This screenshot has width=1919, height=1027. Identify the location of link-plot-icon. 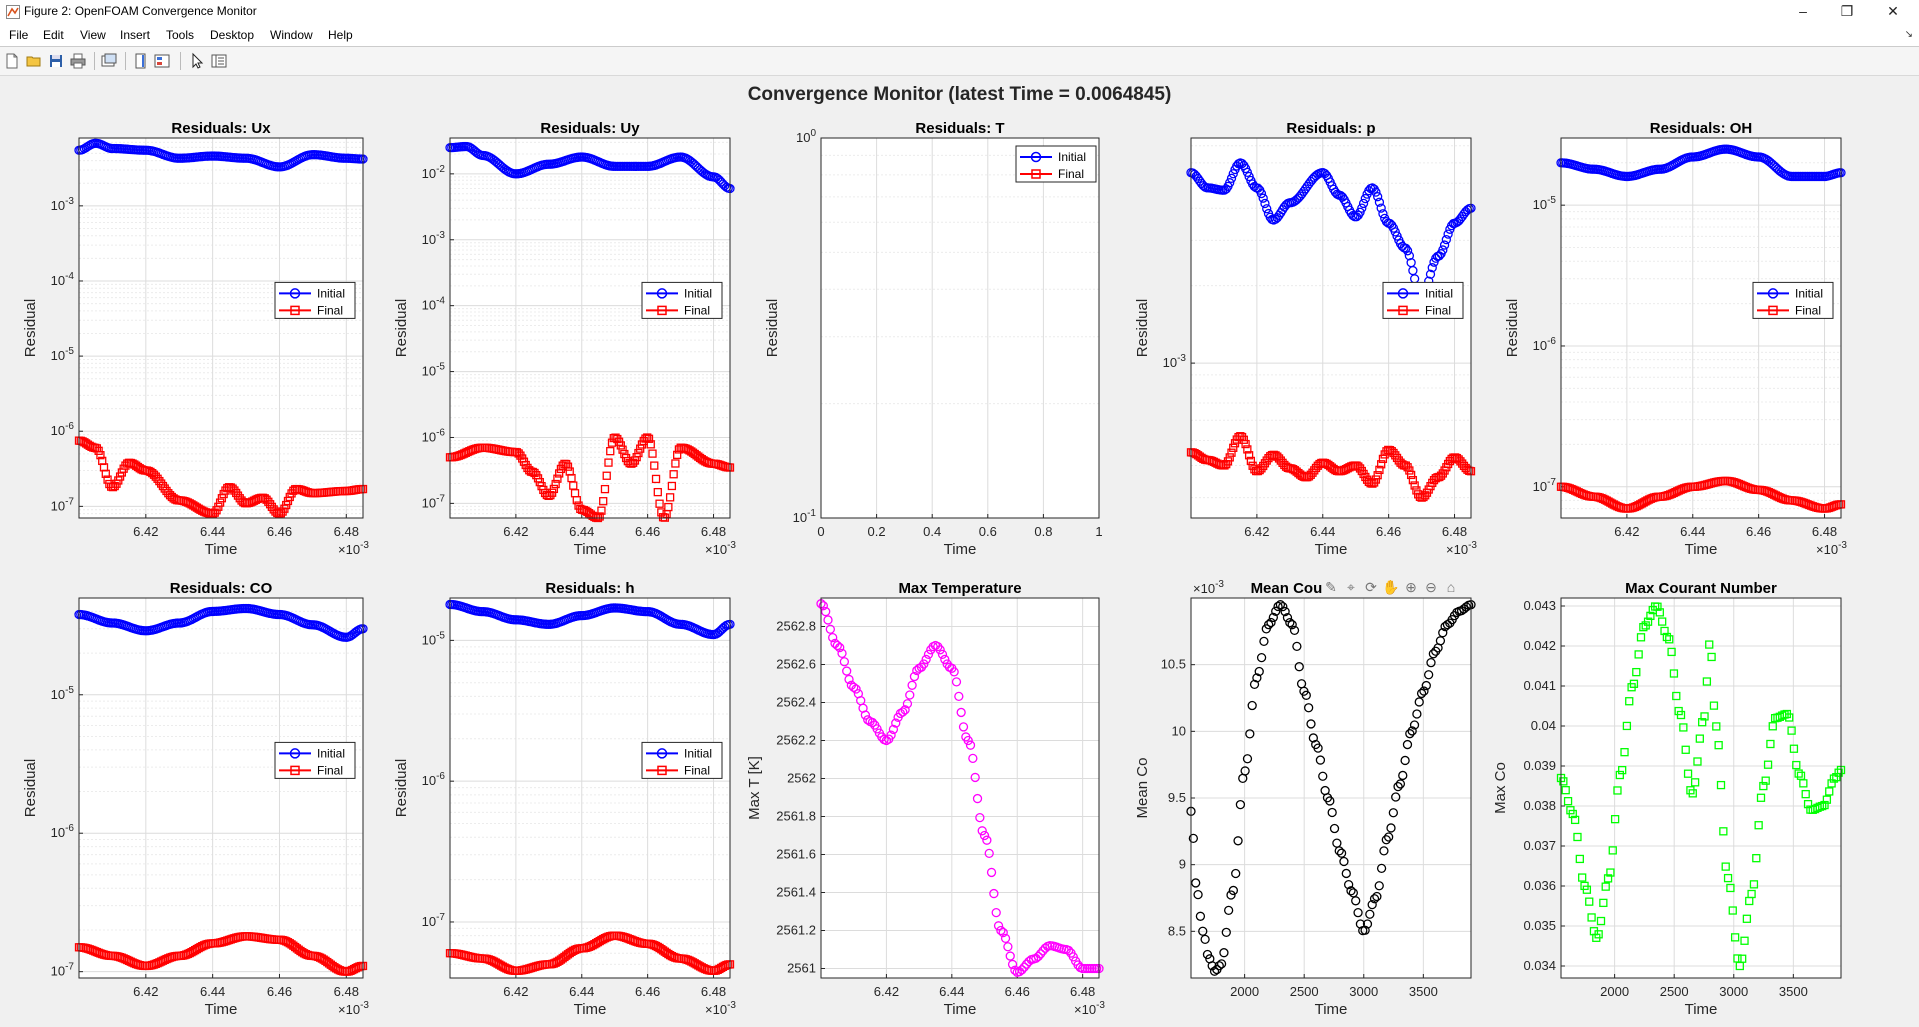
(109, 61).